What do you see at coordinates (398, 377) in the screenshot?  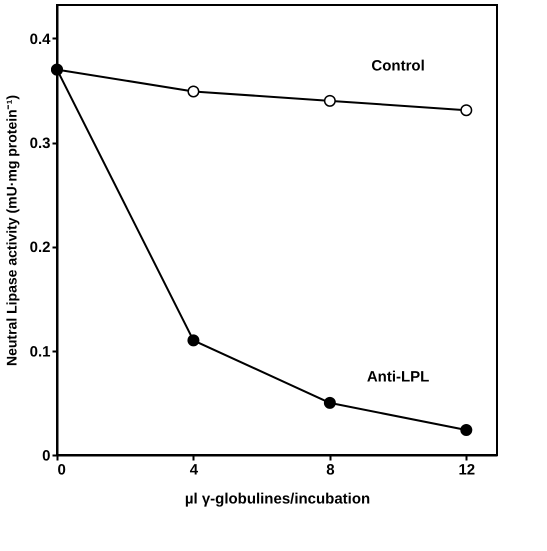 I see `series-label: Anti-LPL` at bounding box center [398, 377].